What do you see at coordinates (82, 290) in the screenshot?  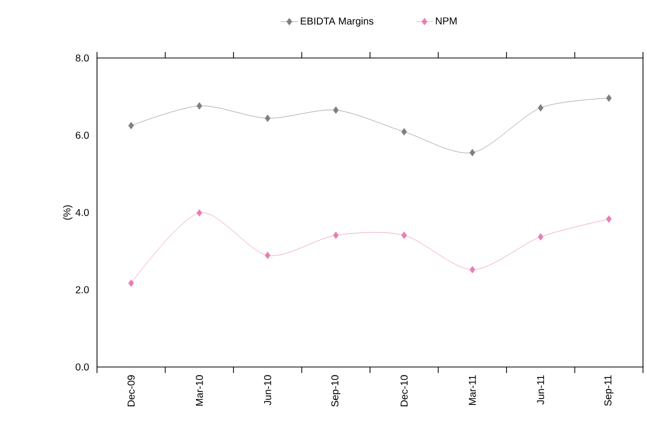 I see `y-tick-label: 2.0` at bounding box center [82, 290].